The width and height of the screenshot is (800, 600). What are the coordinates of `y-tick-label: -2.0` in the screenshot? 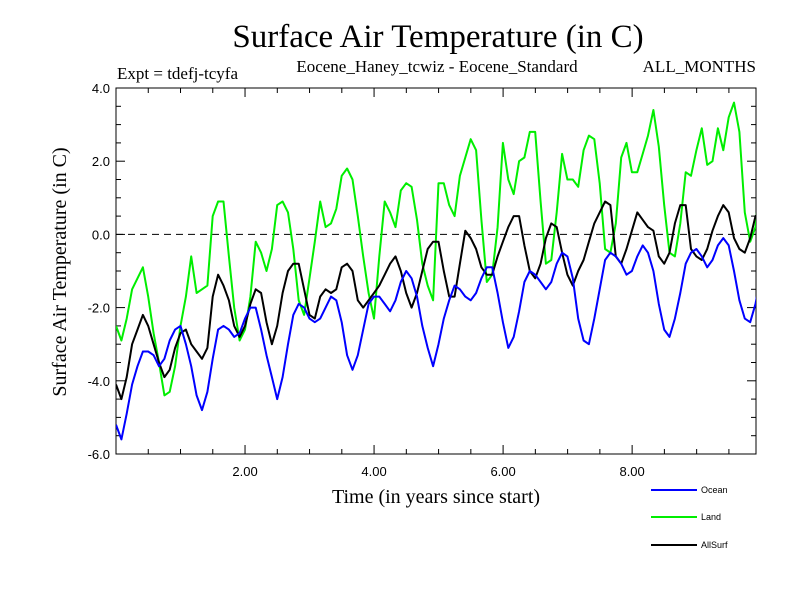 It's located at (99, 308).